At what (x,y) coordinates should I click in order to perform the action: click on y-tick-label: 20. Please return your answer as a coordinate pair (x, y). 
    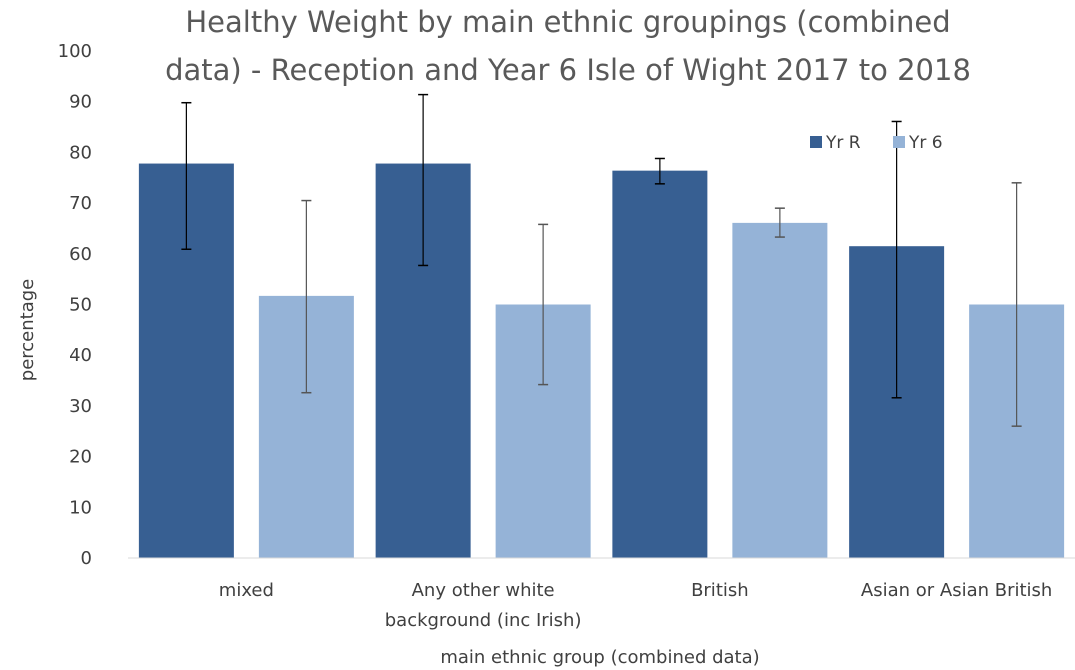
    Looking at the image, I should click on (80, 457).